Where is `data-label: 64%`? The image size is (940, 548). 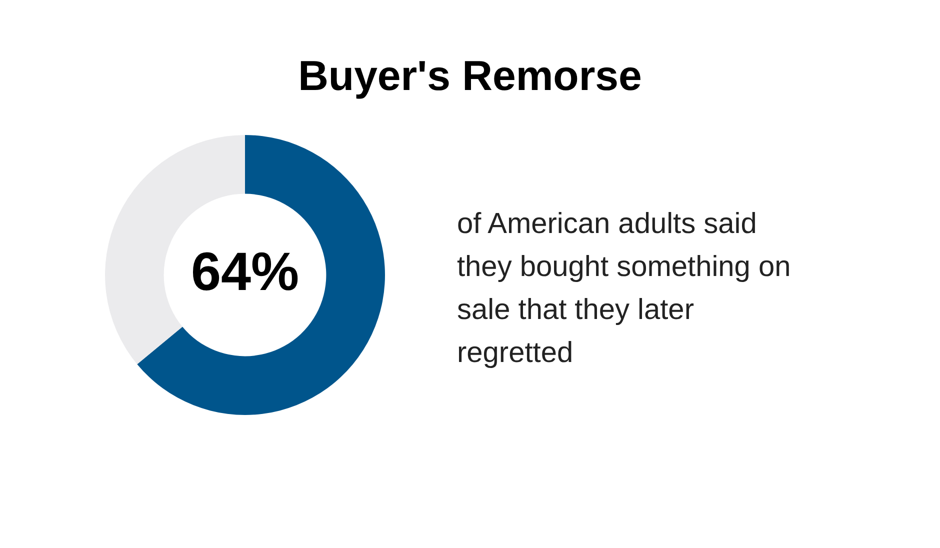
data-label: 64% is located at coordinates (245, 272).